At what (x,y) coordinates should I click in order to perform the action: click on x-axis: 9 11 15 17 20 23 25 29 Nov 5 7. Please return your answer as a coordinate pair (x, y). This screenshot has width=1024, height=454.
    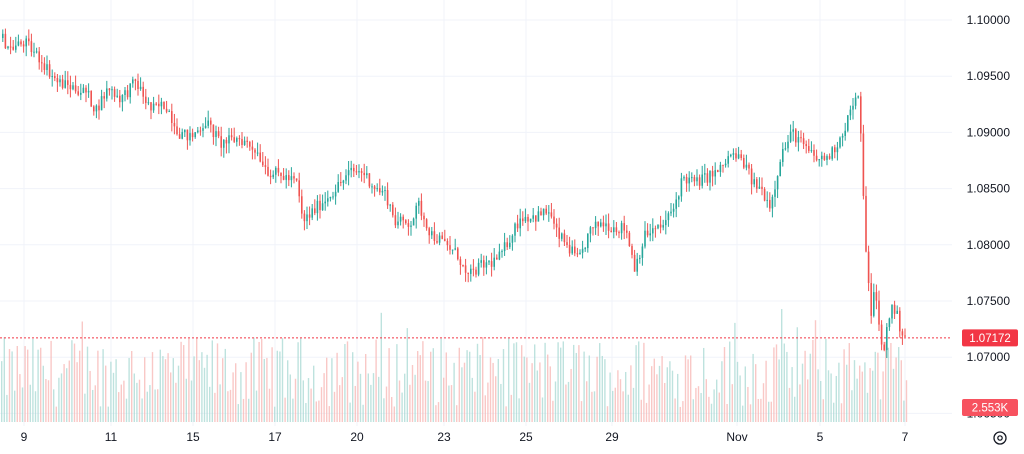
    Looking at the image, I should click on (465, 437).